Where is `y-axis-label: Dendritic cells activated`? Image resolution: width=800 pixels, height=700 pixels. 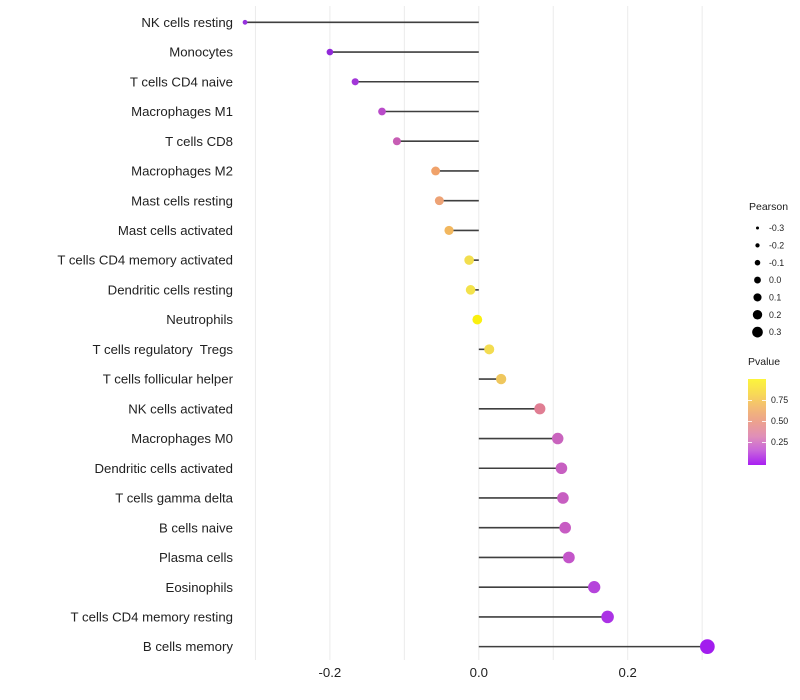 y-axis-label: Dendritic cells activated is located at coordinates (163, 468).